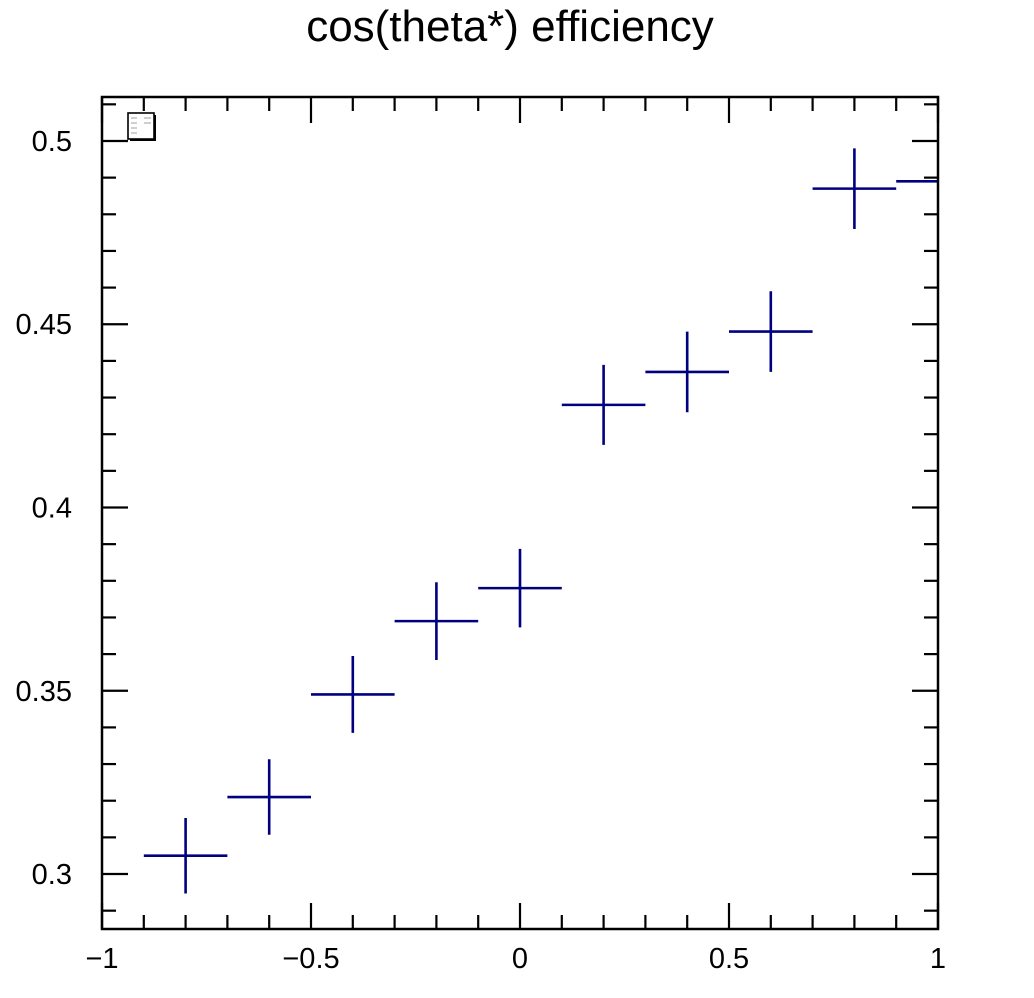 The image size is (1034, 998). What do you see at coordinates (52, 509) in the screenshot?
I see `y-tick-label: 0.4` at bounding box center [52, 509].